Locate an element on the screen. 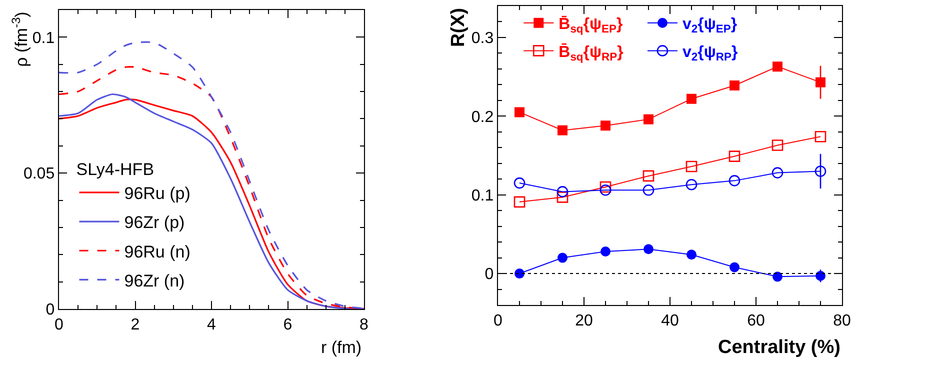 Image resolution: width=936 pixels, height=386 pixels. y-tick-label: 0 is located at coordinates (489, 275).